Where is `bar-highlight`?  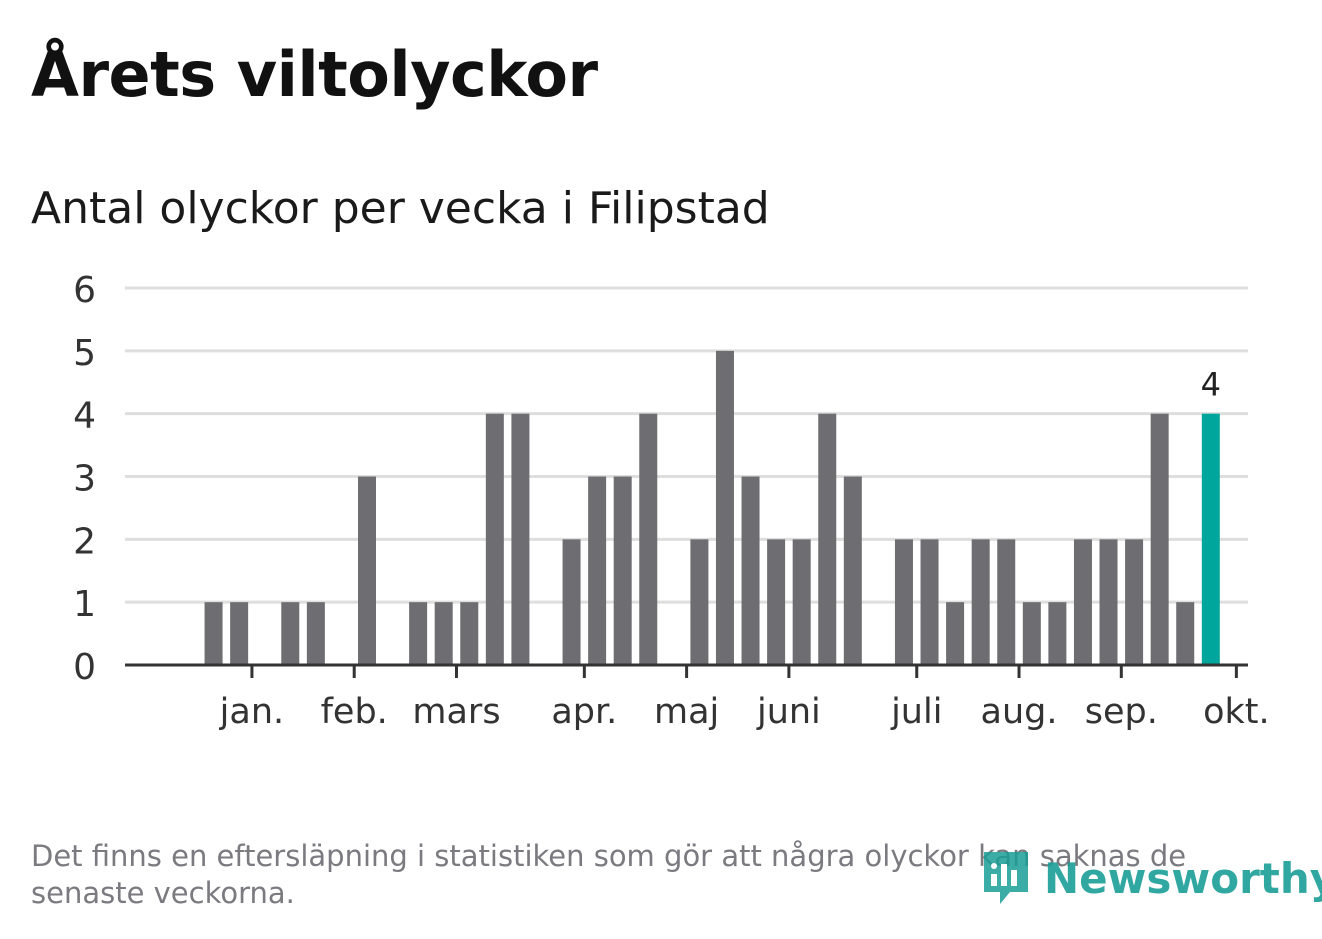
bar-highlight is located at coordinates (1210, 539).